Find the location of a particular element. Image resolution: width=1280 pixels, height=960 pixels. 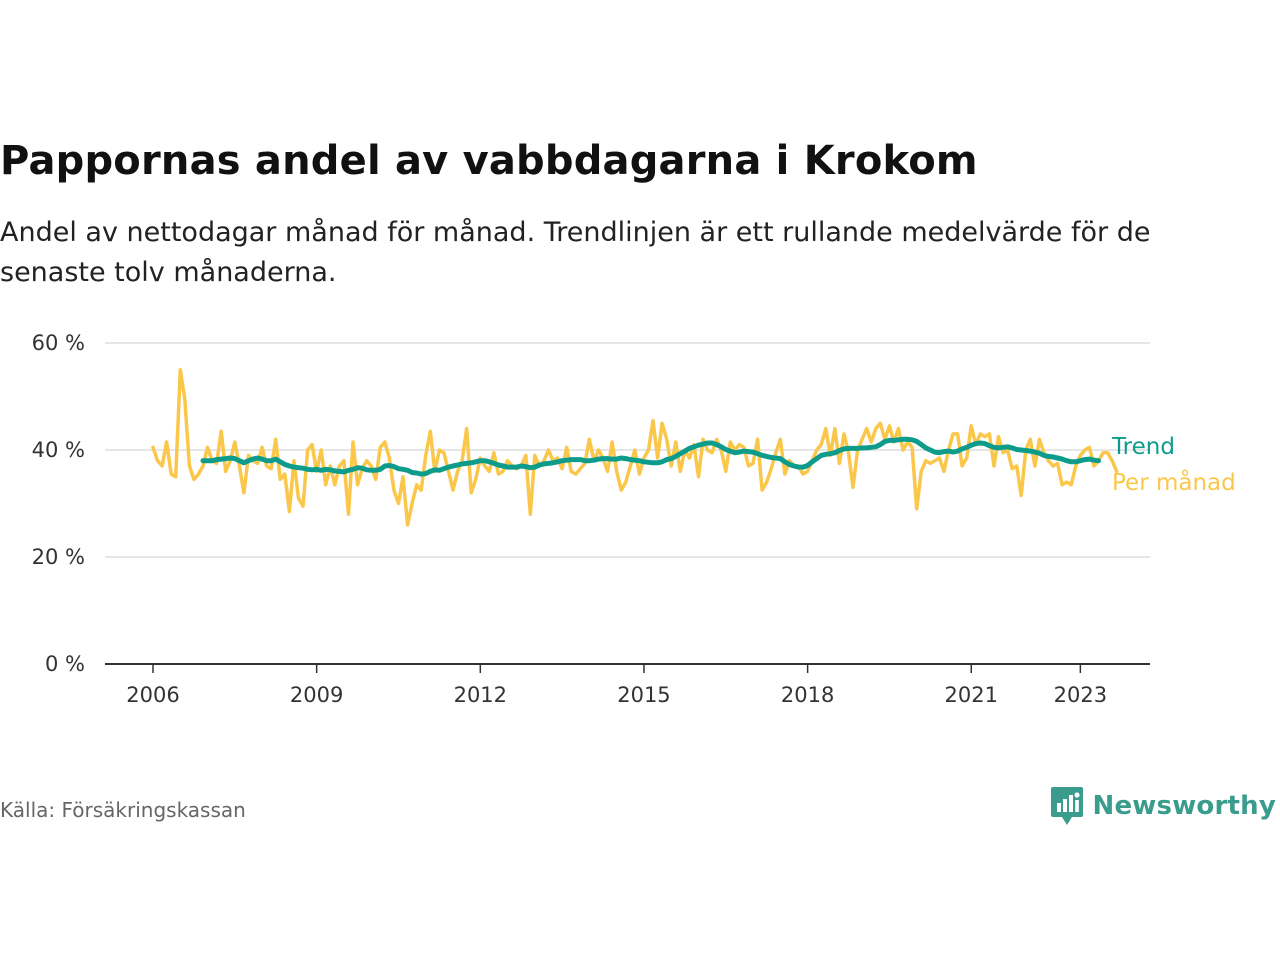

newsworthy-logo: Newsworthy is located at coordinates (1163, 806).